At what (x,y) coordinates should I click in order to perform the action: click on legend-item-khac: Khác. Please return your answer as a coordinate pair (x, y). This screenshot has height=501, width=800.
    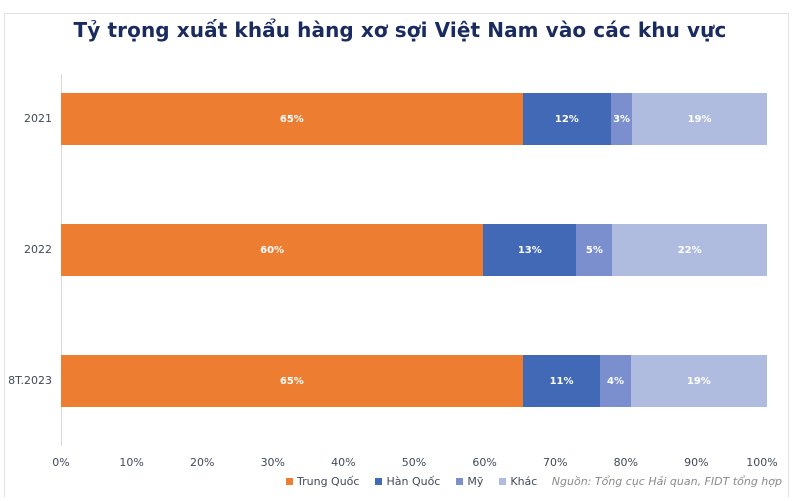
    Looking at the image, I should click on (518, 481).